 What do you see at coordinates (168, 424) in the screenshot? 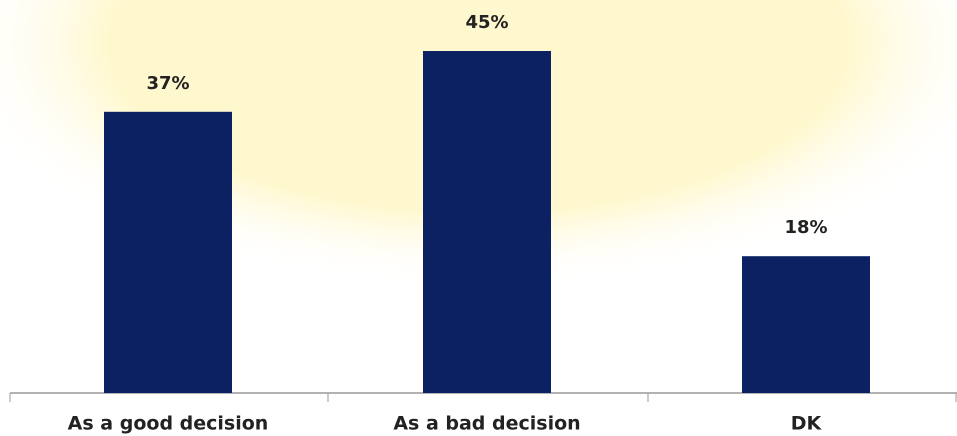
I see `x-tick-label: As a good decision` at bounding box center [168, 424].